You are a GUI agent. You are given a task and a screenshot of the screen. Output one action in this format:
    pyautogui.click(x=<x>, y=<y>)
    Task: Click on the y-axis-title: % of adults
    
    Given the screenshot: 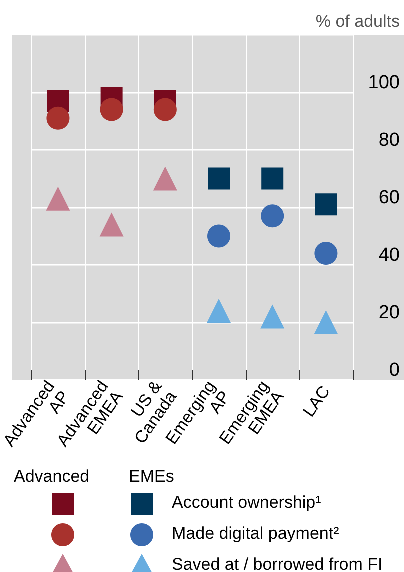 What is the action you would take?
    pyautogui.click(x=358, y=21)
    